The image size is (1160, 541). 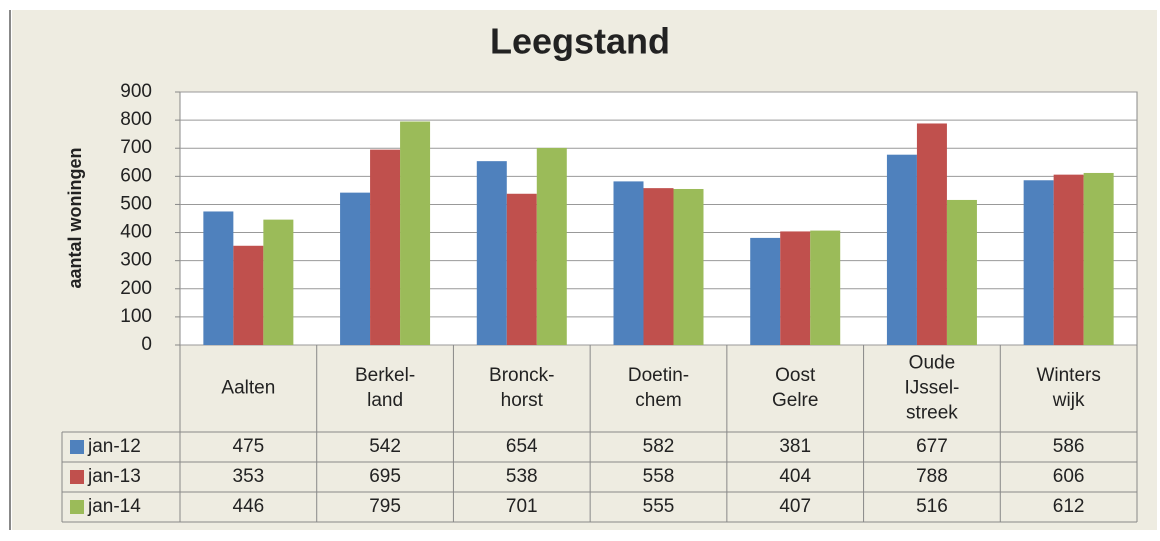 I want to click on table-value: 795, so click(x=385, y=506).